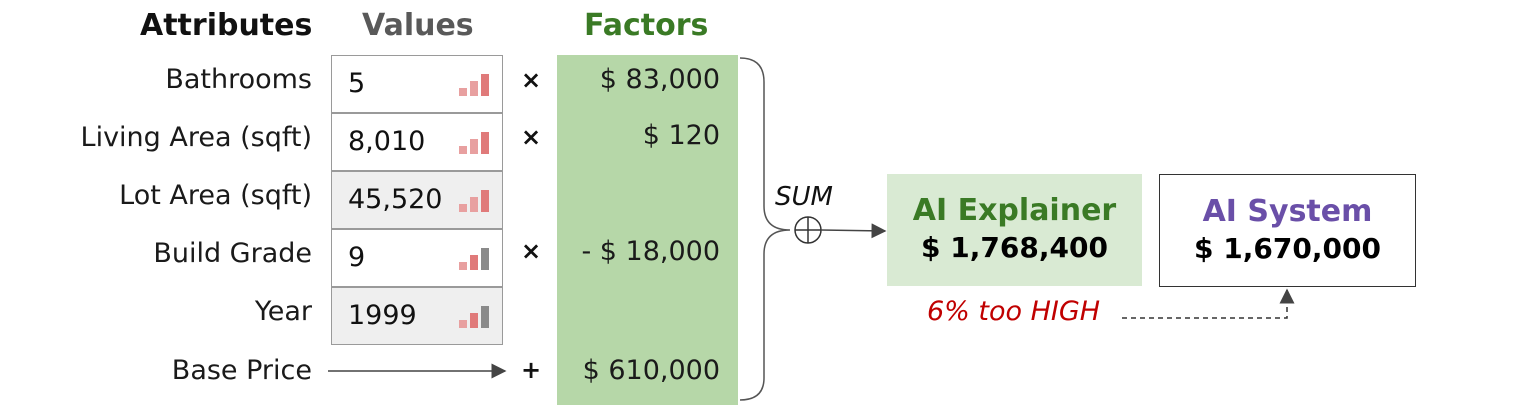 This screenshot has width=1528, height=416. I want to click on comparison-dashed-arrow, so click(1208, 303).